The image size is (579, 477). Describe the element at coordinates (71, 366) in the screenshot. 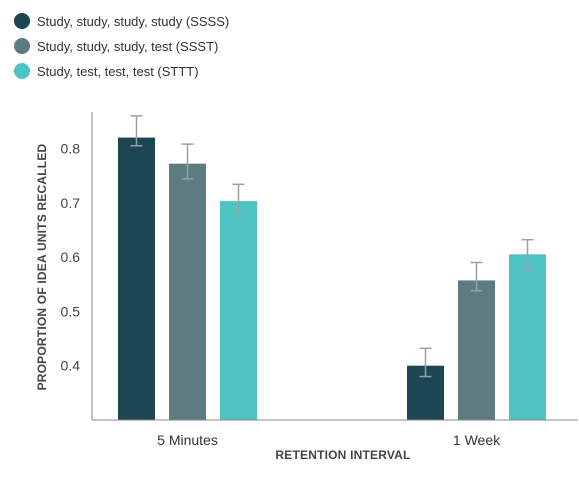

I see `y-tick-label: 0.4` at that location.